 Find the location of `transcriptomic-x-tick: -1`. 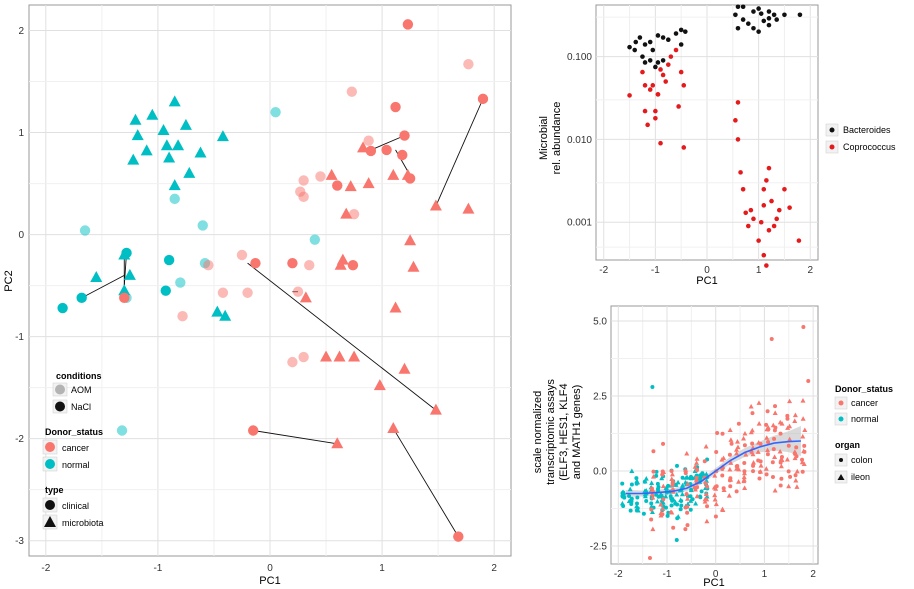

transcriptomic-x-tick: -1 is located at coordinates (667, 574).